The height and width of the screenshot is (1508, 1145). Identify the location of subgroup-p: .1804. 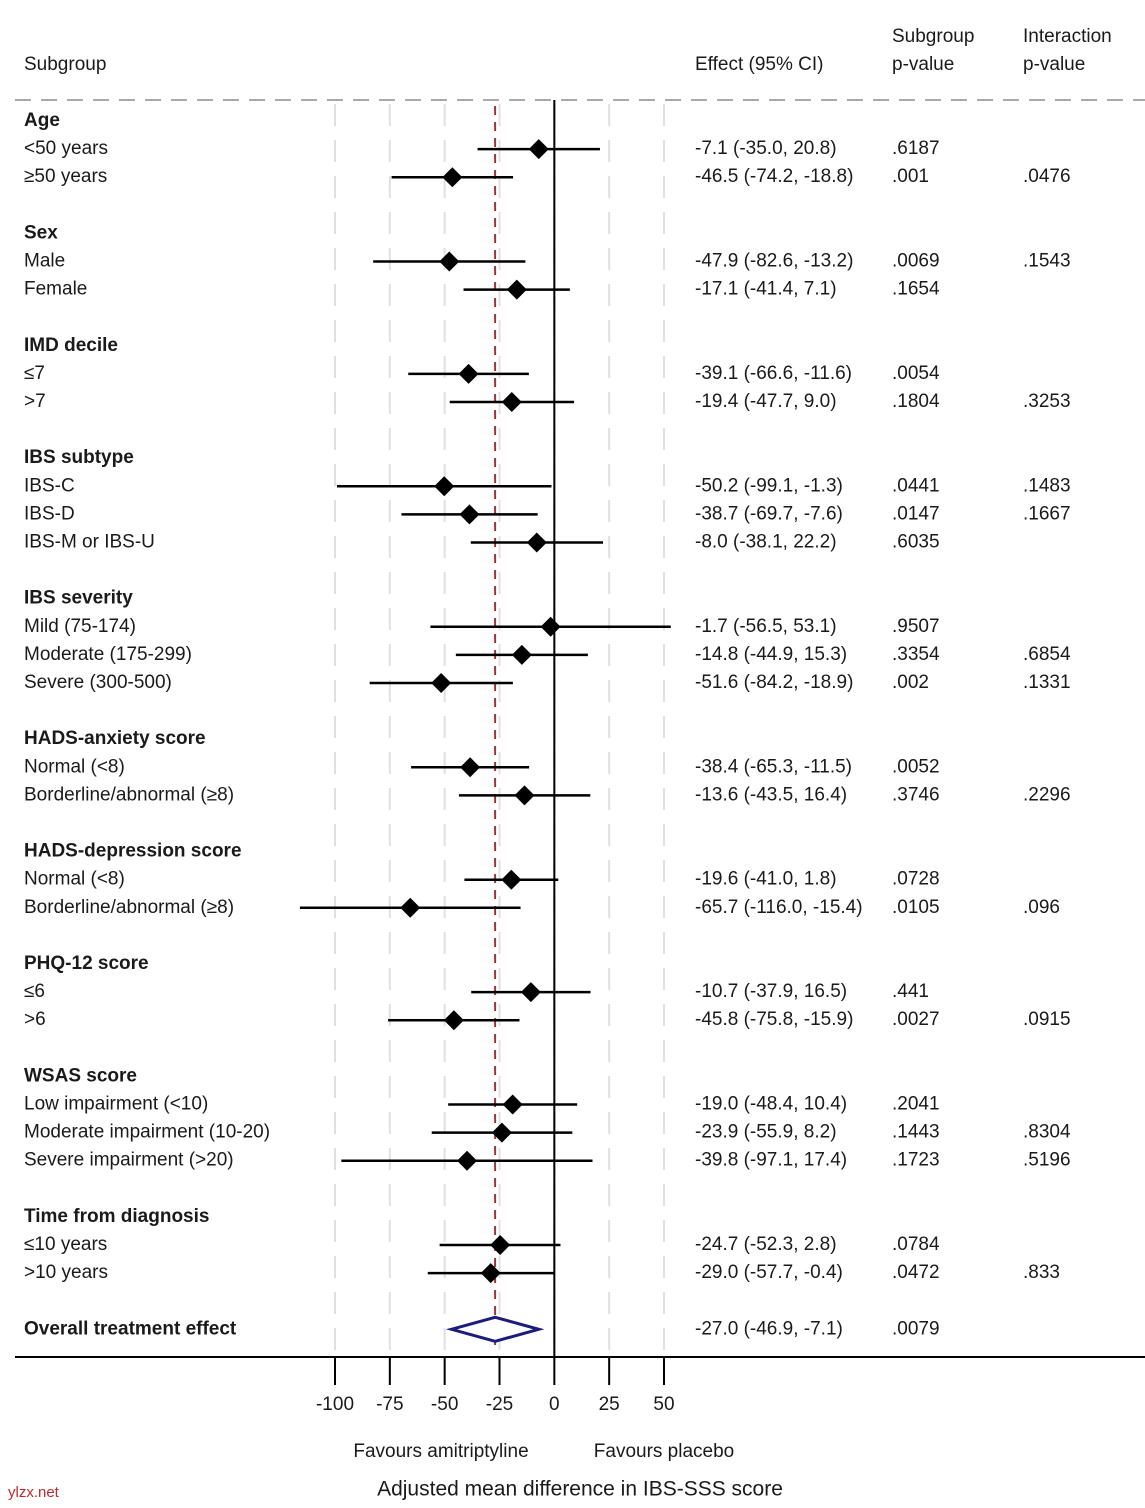
(916, 401).